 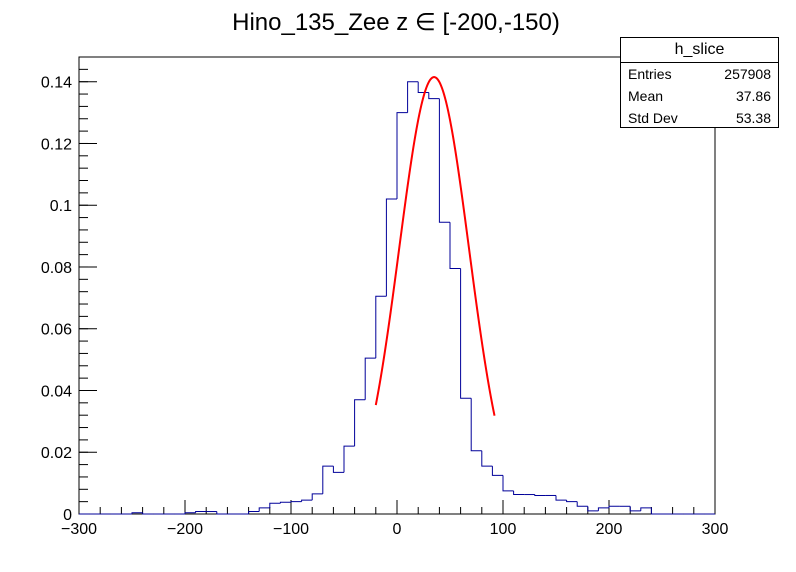 I want to click on x-tick-label: 0, so click(x=397, y=529).